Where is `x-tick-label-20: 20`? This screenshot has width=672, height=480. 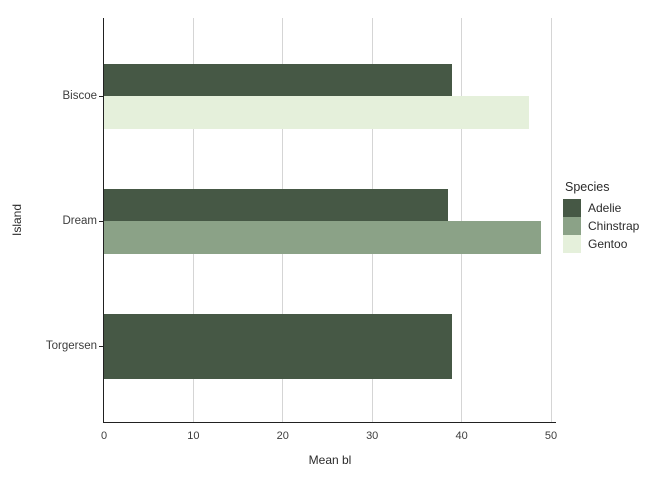 x-tick-label-20: 20 is located at coordinates (282, 436).